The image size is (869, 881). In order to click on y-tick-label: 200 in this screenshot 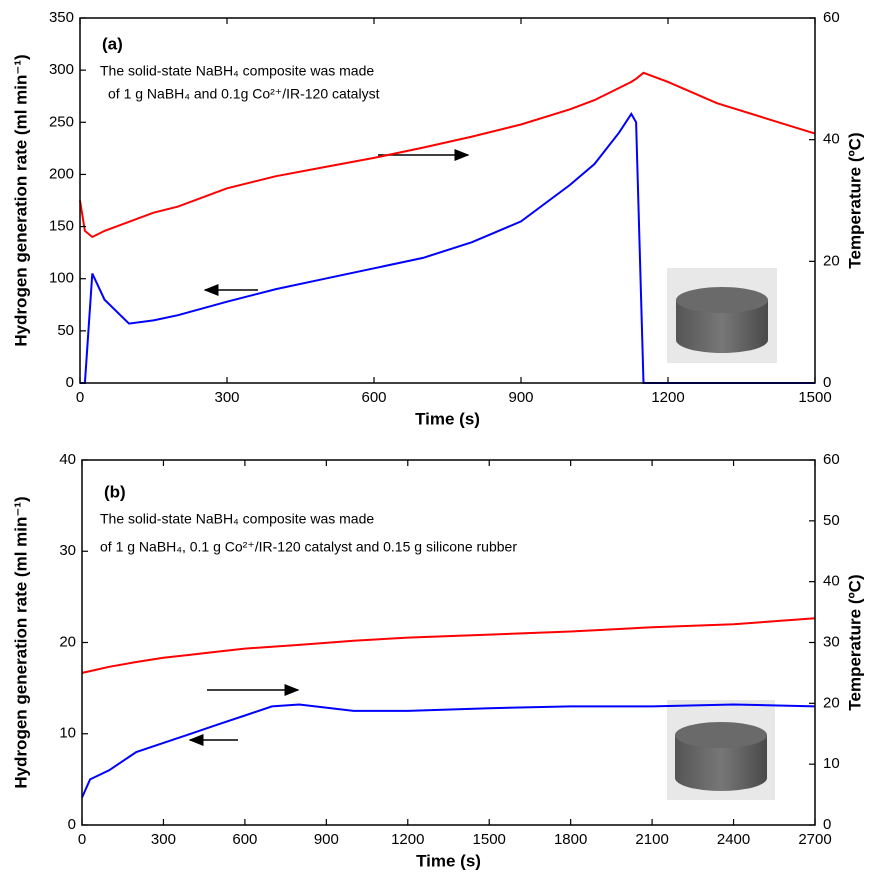, I will do `click(61, 173)`.